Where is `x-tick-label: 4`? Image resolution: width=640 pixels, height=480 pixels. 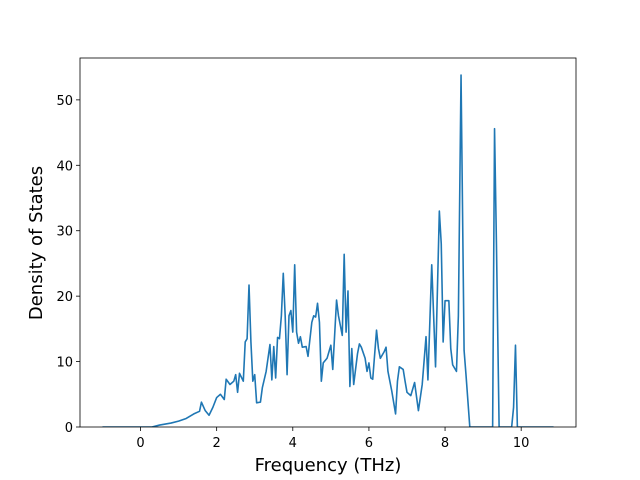 x-tick-label: 4 is located at coordinates (293, 443).